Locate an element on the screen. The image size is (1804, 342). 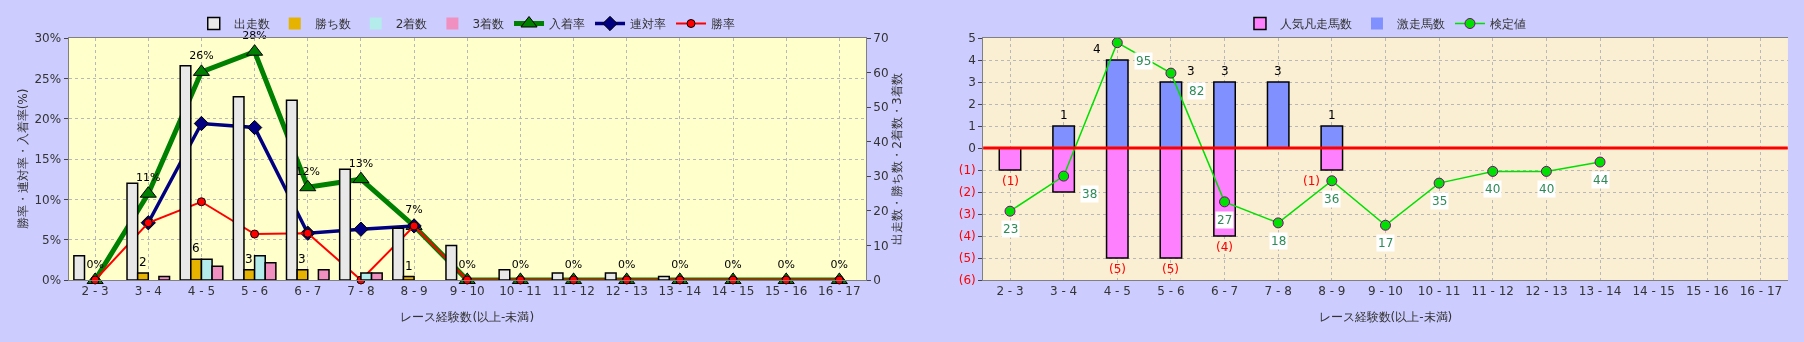
y2-tick-label: 70 is located at coordinates (881, 38).